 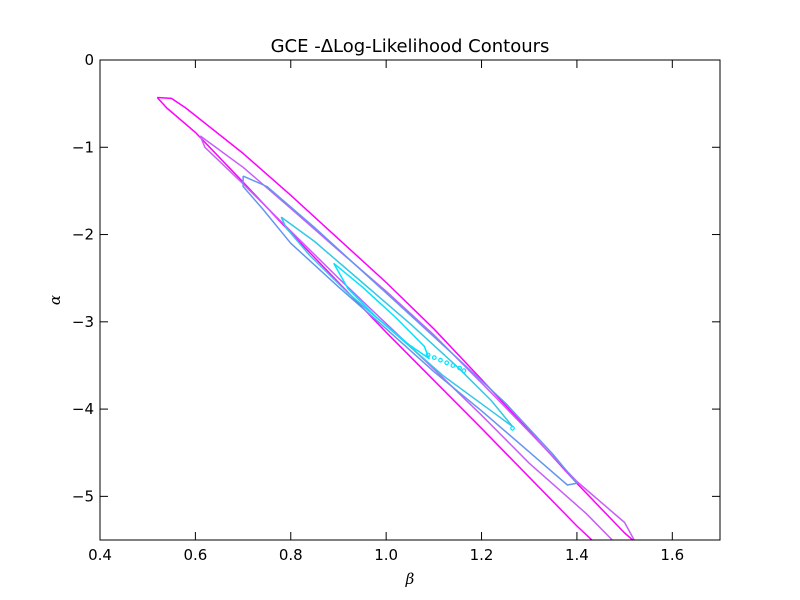 I want to click on marker-group, so click(x=470, y=391).